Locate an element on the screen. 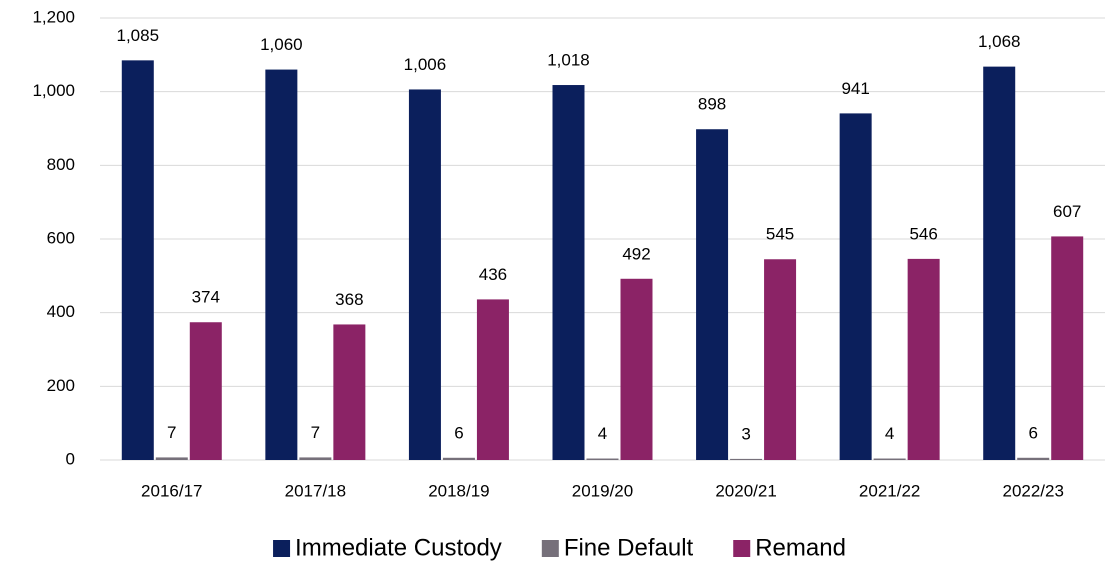  x-tick-label: 2021/22 is located at coordinates (889, 490).